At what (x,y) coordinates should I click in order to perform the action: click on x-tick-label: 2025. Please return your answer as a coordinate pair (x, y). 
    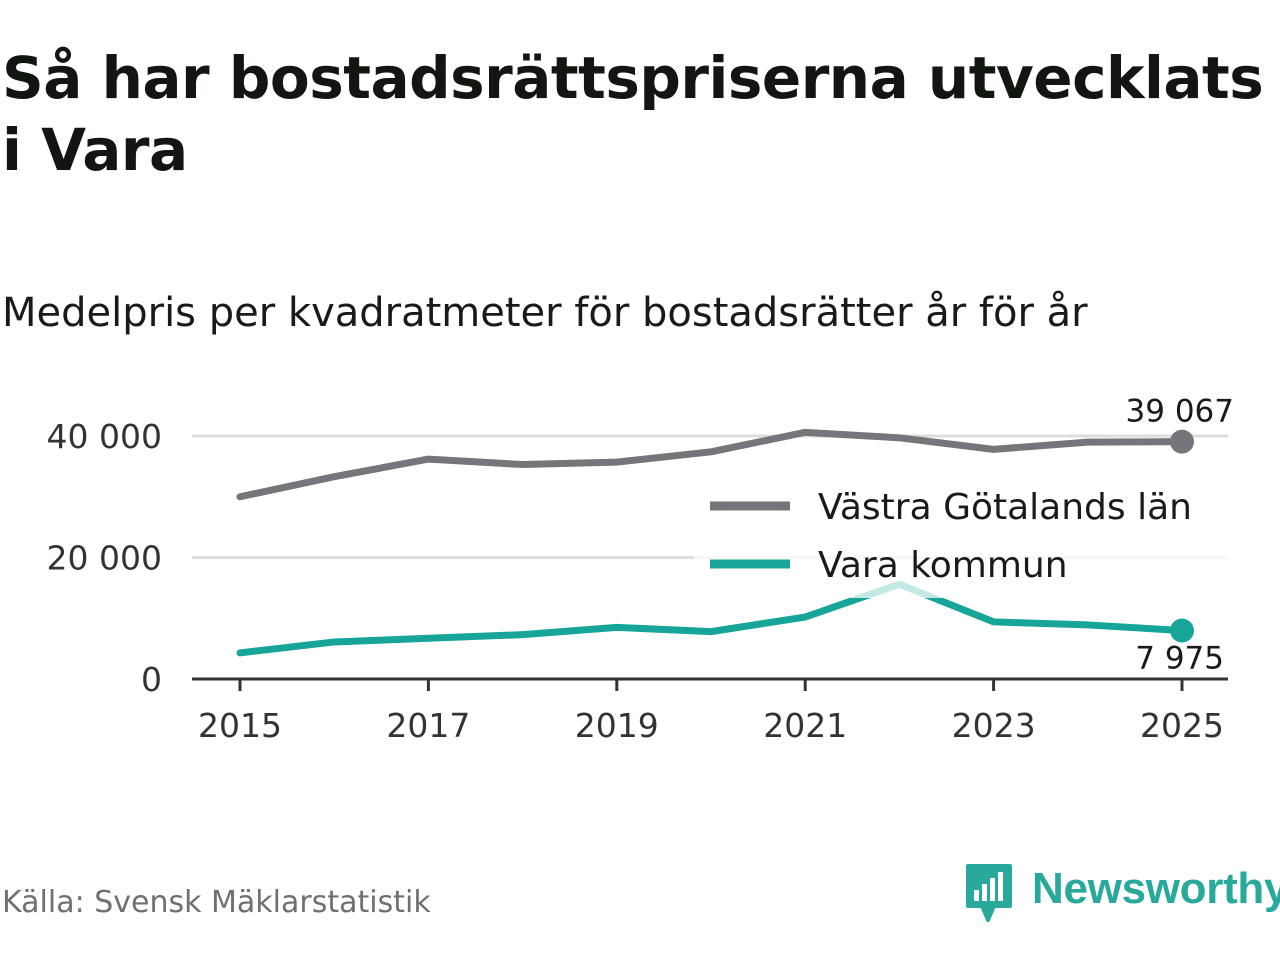
    Looking at the image, I should click on (1182, 725).